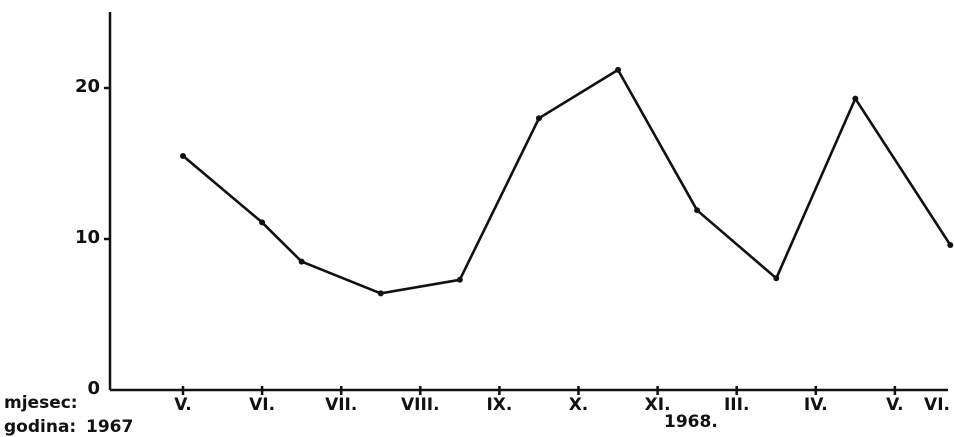 Image resolution: width=954 pixels, height=437 pixels. Describe the element at coordinates (815, 405) in the screenshot. I see `x-tick-label: IV.` at that location.